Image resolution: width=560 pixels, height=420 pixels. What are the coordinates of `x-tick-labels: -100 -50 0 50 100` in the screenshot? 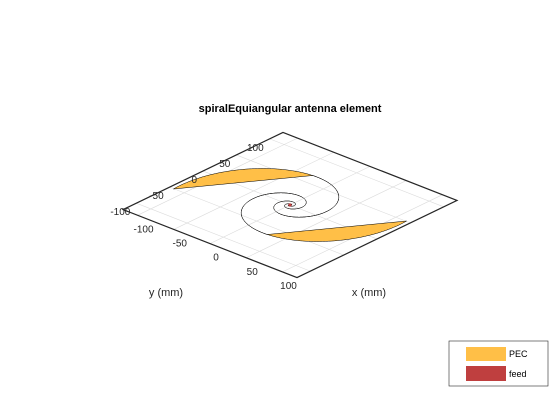 It's located at (215, 258).